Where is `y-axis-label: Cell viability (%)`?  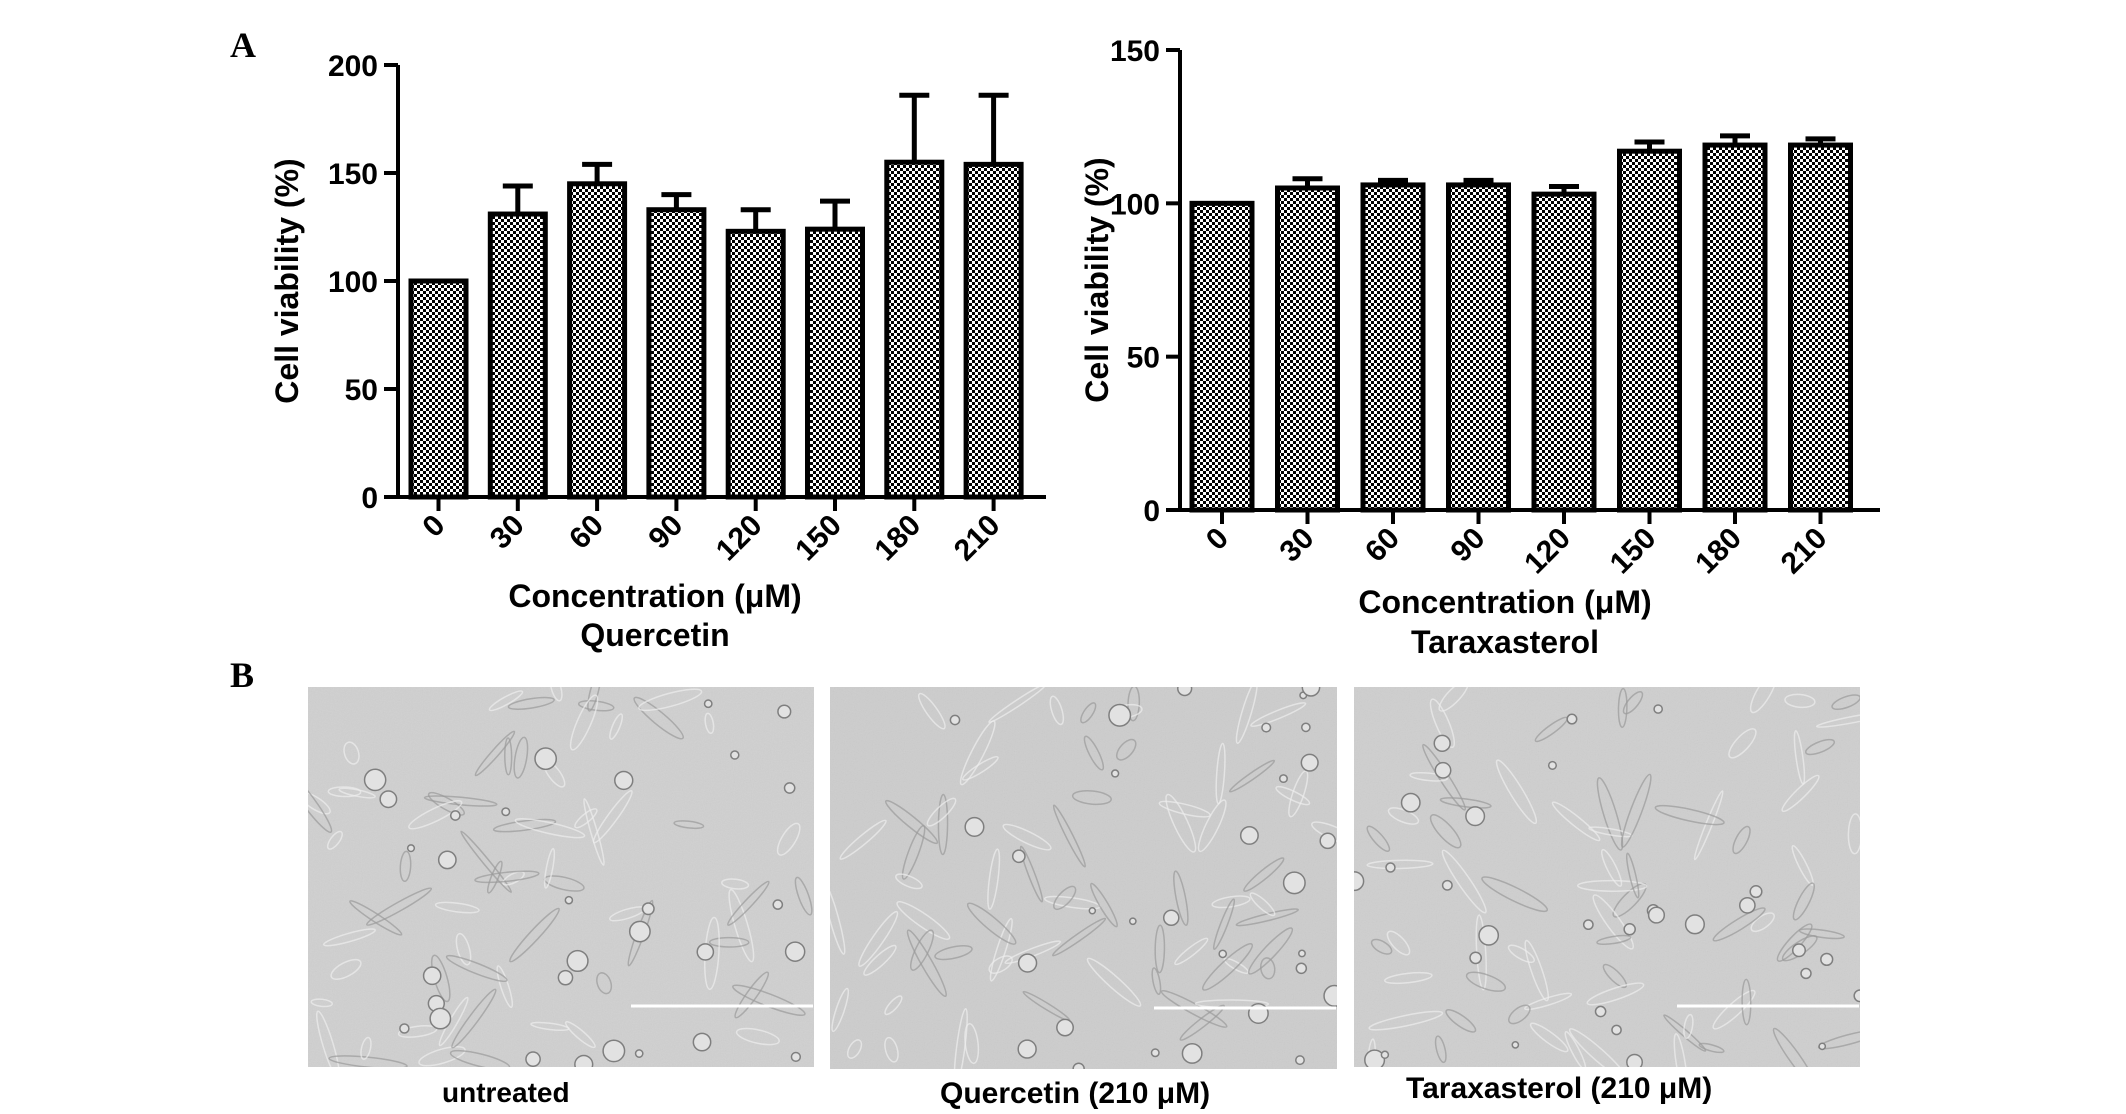 y-axis-label: Cell viability (%) is located at coordinates (1097, 279).